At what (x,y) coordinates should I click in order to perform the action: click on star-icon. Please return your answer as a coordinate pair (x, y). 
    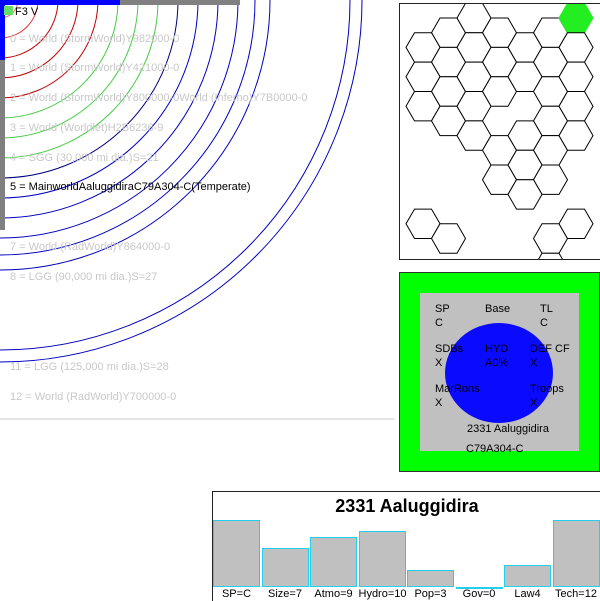
    Looking at the image, I should click on (8, 10).